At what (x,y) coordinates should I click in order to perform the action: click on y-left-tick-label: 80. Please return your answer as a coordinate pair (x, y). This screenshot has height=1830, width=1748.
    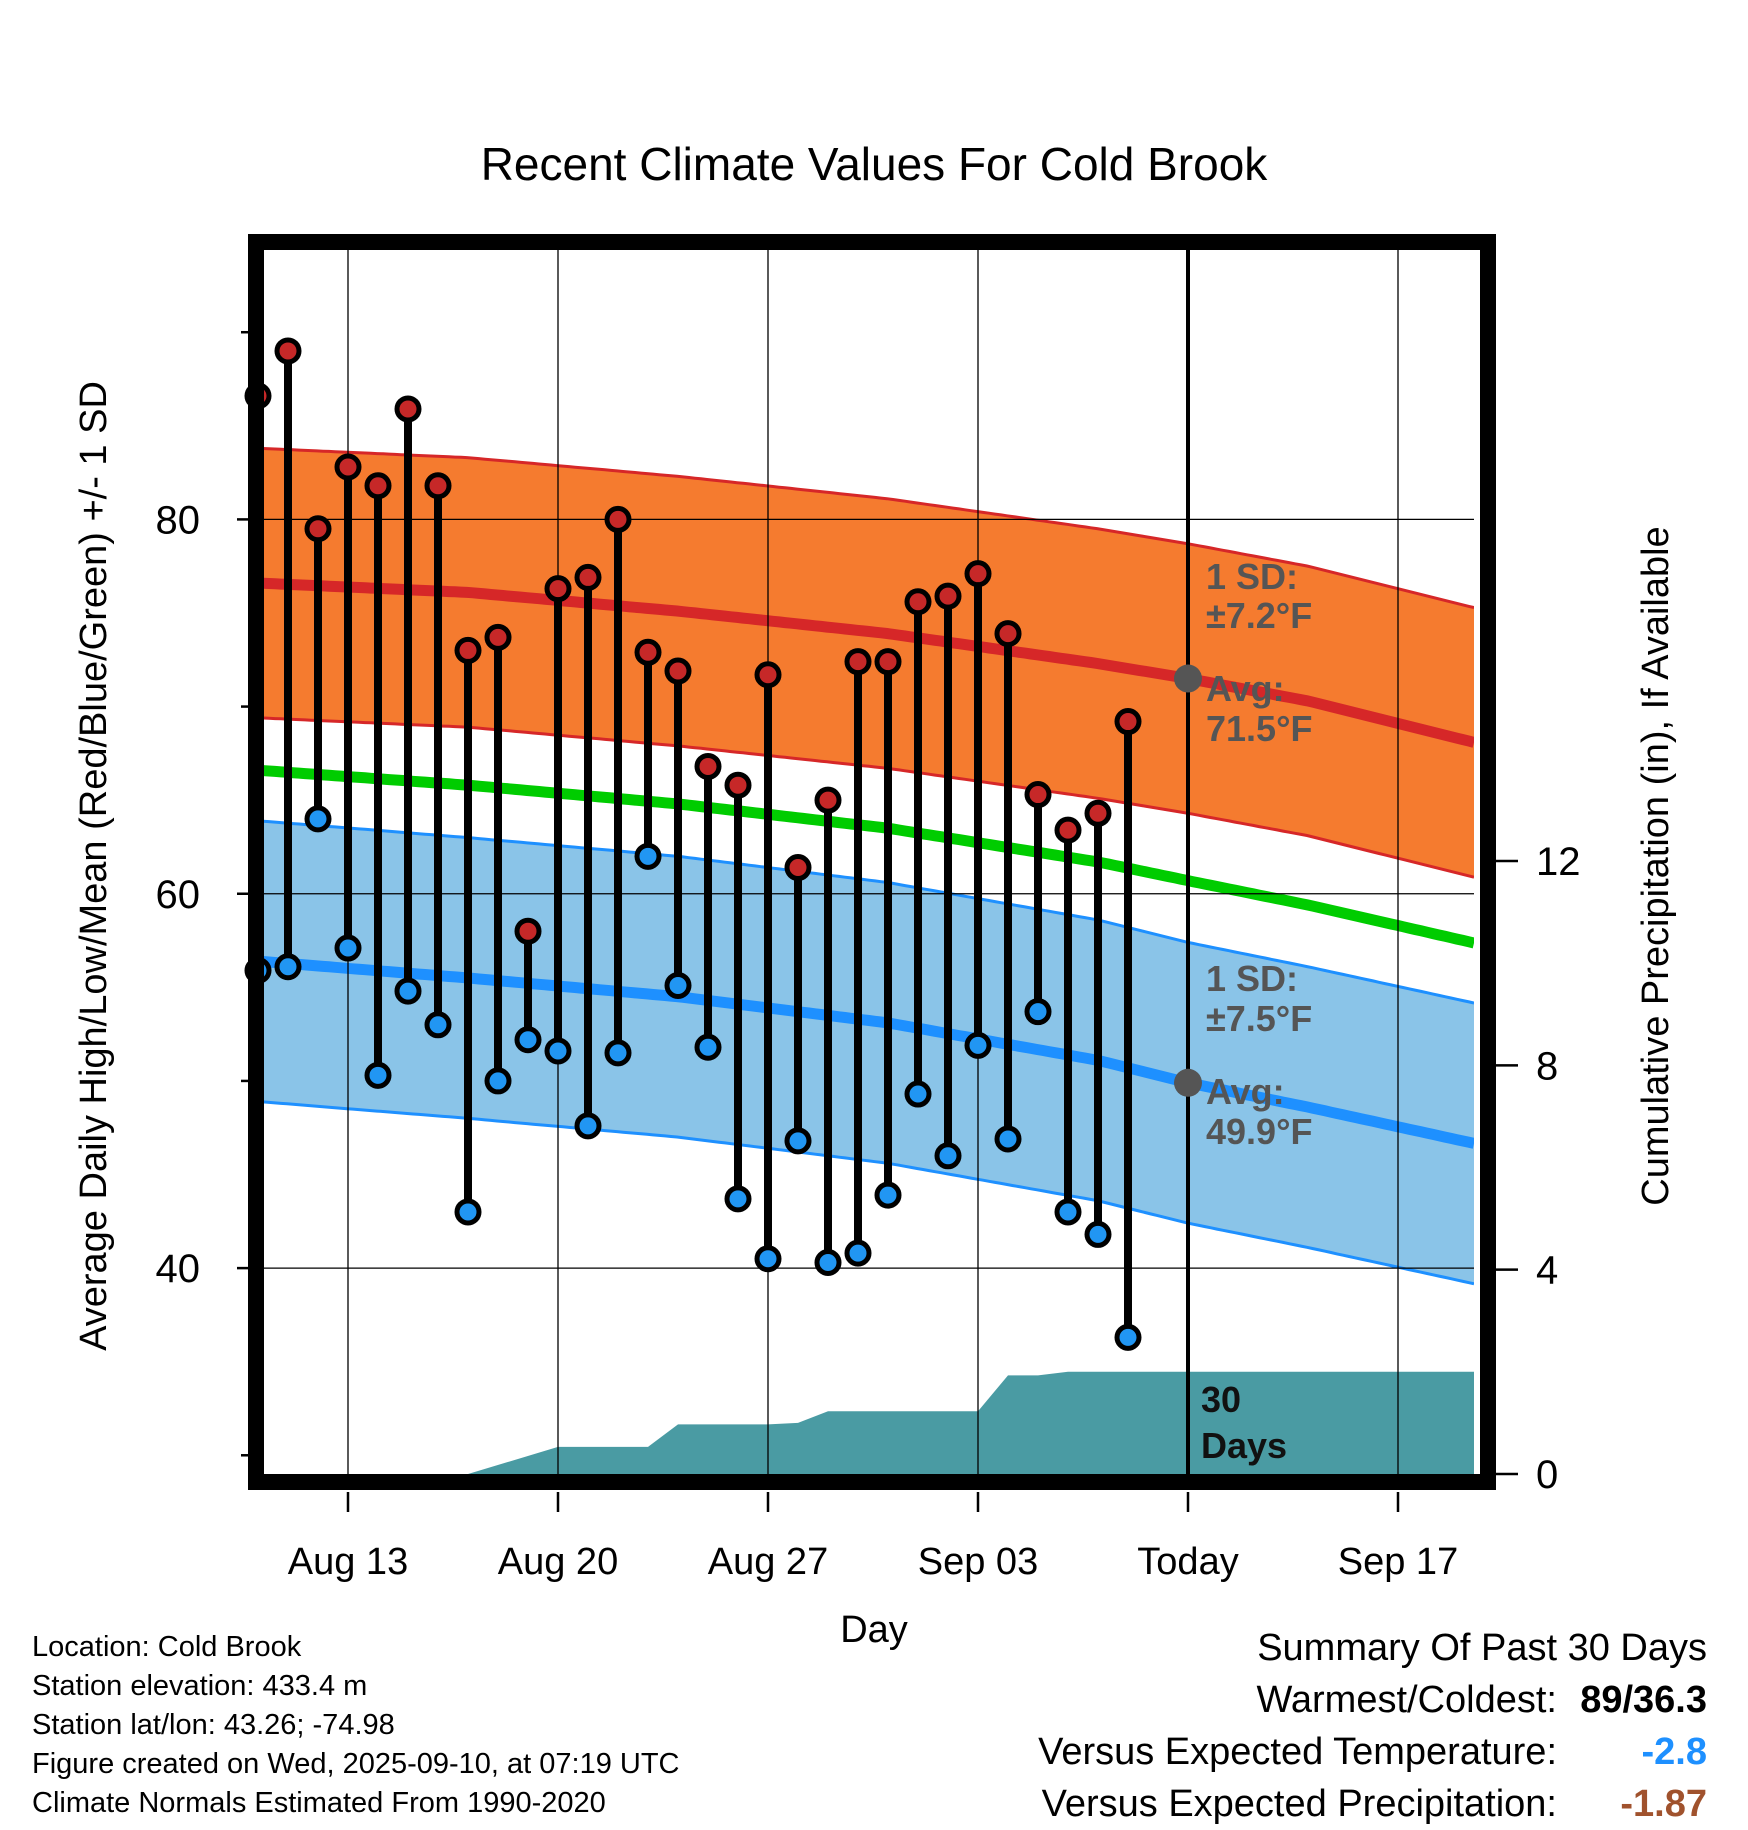
    Looking at the image, I should click on (178, 520).